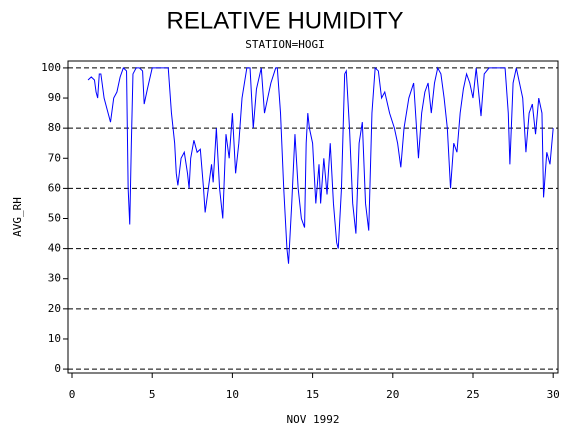 The height and width of the screenshot is (430, 570). I want to click on y-tick-label: 100, so click(51, 67).